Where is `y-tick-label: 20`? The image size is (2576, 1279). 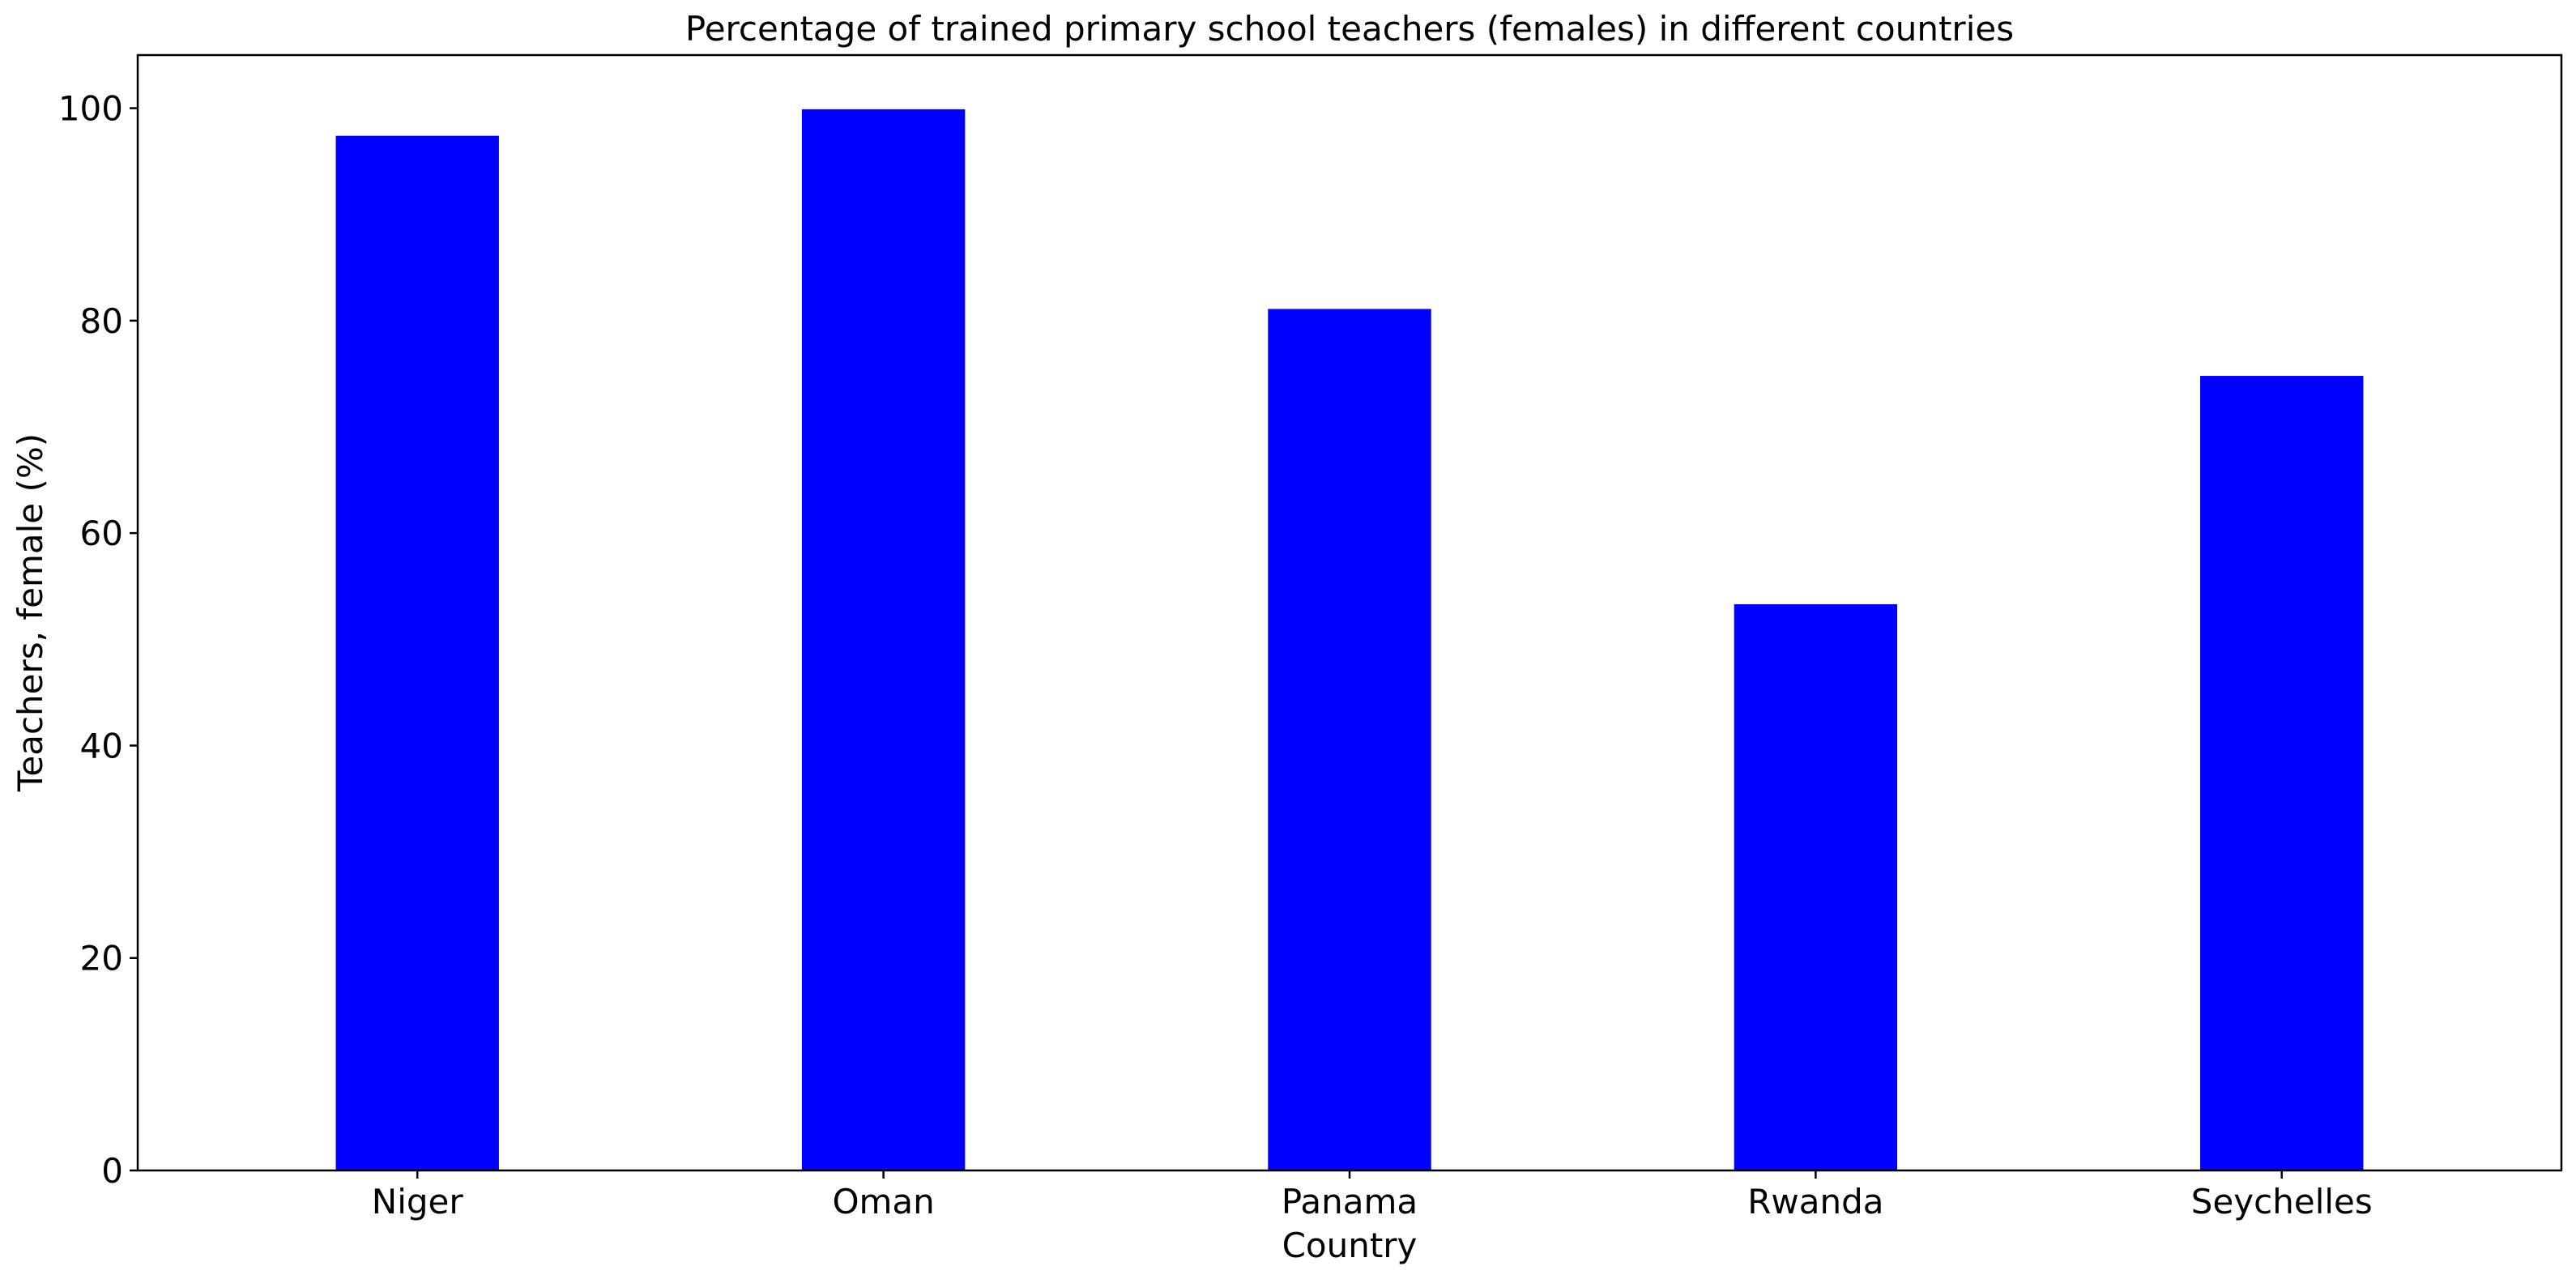 y-tick-label: 20 is located at coordinates (102, 958).